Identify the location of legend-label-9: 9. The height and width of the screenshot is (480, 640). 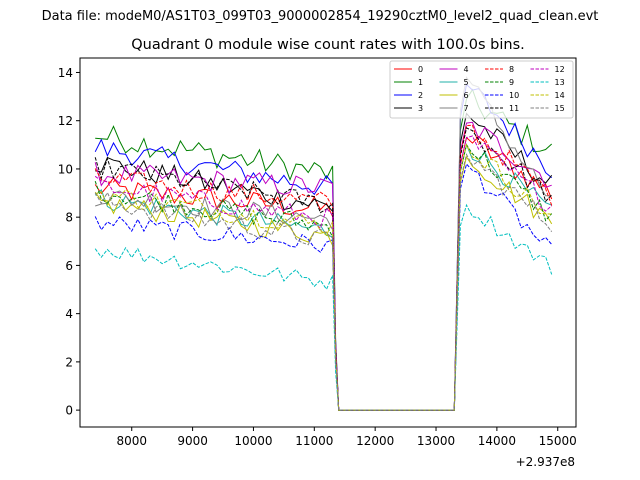
(511, 82).